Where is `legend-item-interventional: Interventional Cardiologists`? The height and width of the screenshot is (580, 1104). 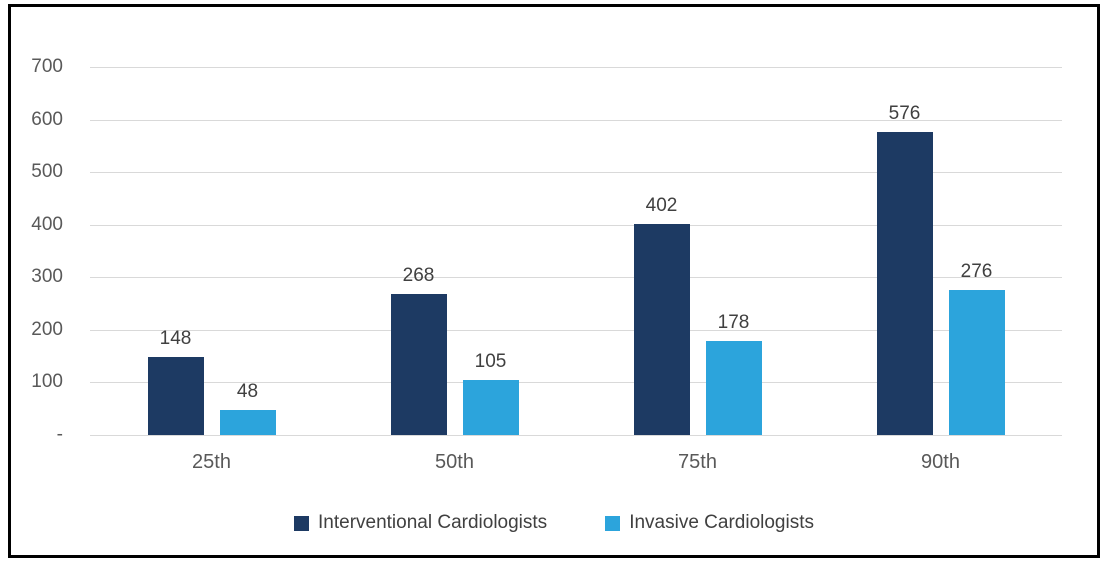
legend-item-interventional: Interventional Cardiologists is located at coordinates (420, 523).